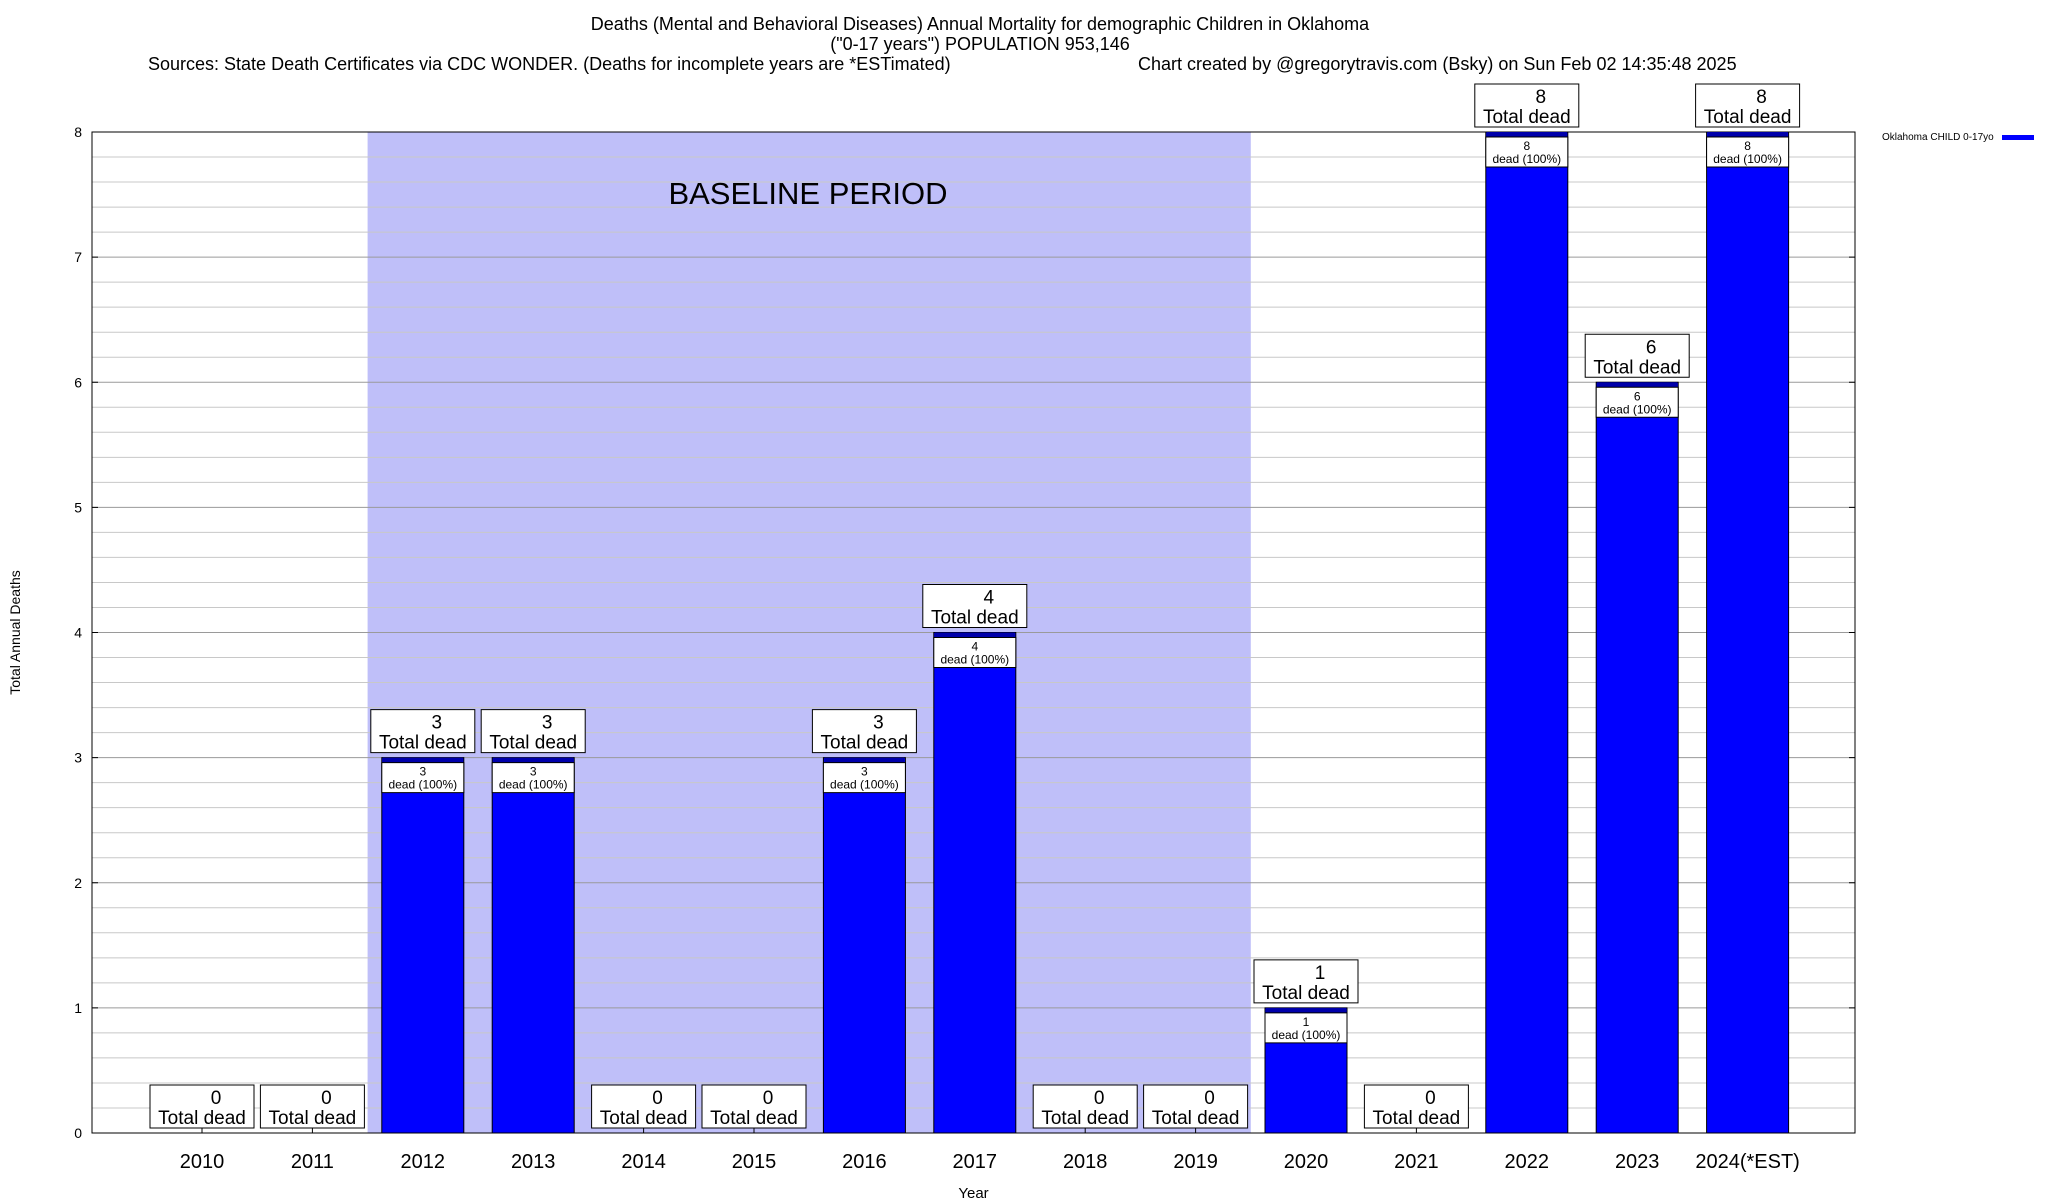 The image size is (2048, 1200). What do you see at coordinates (1306, 1162) in the screenshot?
I see `x-tick-label: 2020` at bounding box center [1306, 1162].